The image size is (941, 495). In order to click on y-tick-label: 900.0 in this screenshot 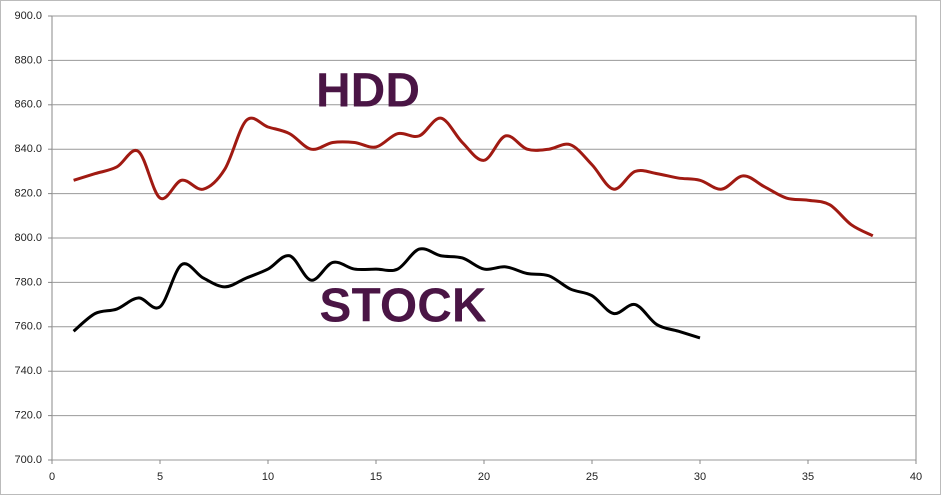, I will do `click(28, 16)`.